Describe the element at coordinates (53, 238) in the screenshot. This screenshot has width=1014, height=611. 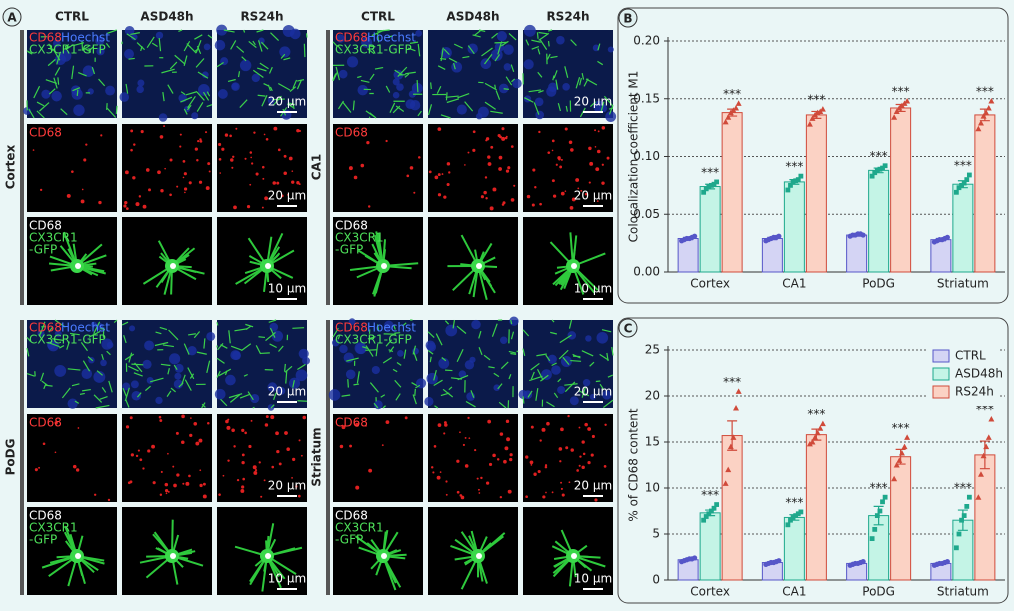
I see `channel-label: CX3CR1` at that location.